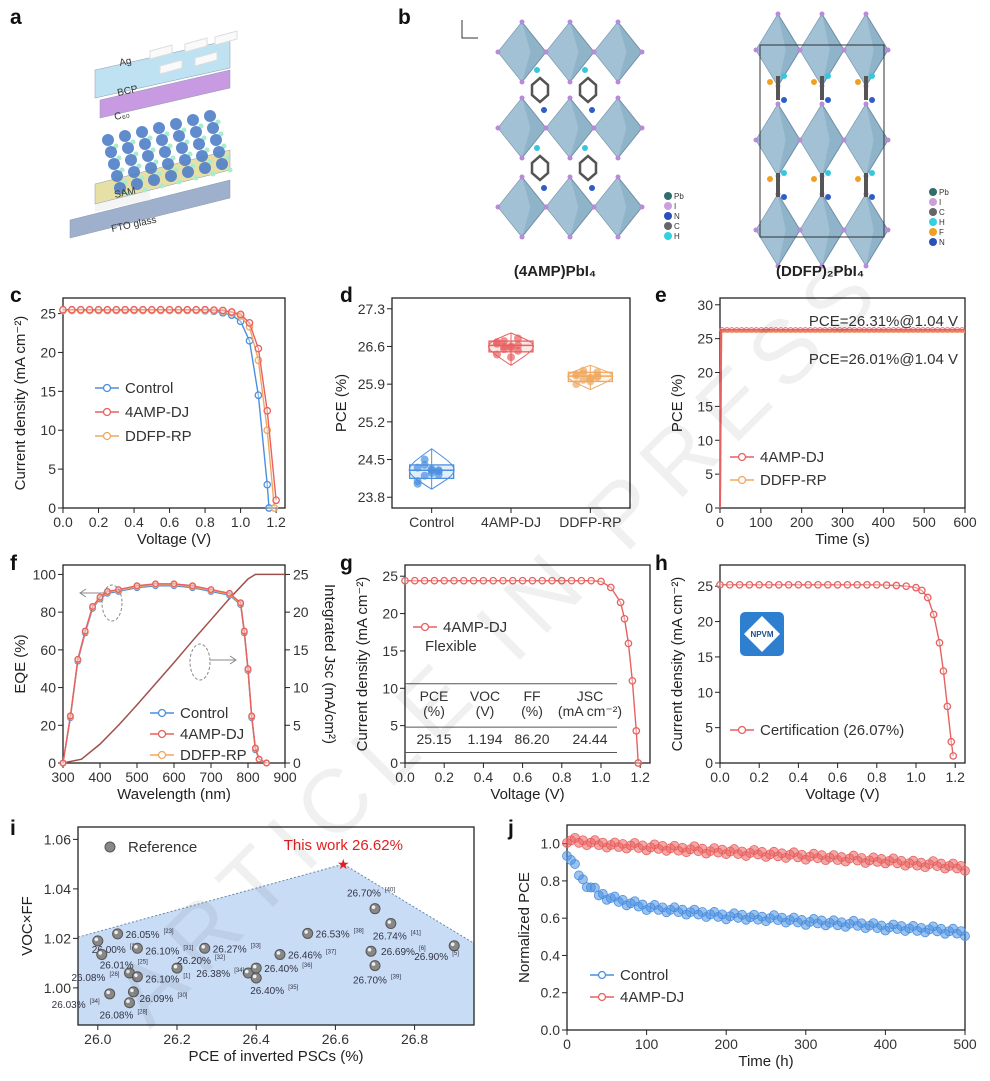  I want to click on y-tick-label: 0.6, so click(551, 918).